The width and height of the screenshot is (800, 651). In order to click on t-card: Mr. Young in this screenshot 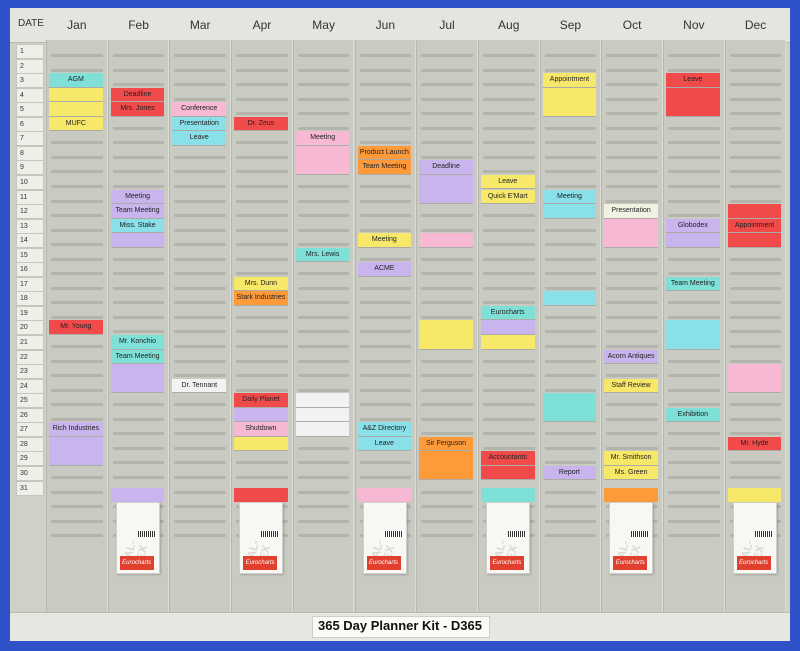, I will do `click(76, 327)`.